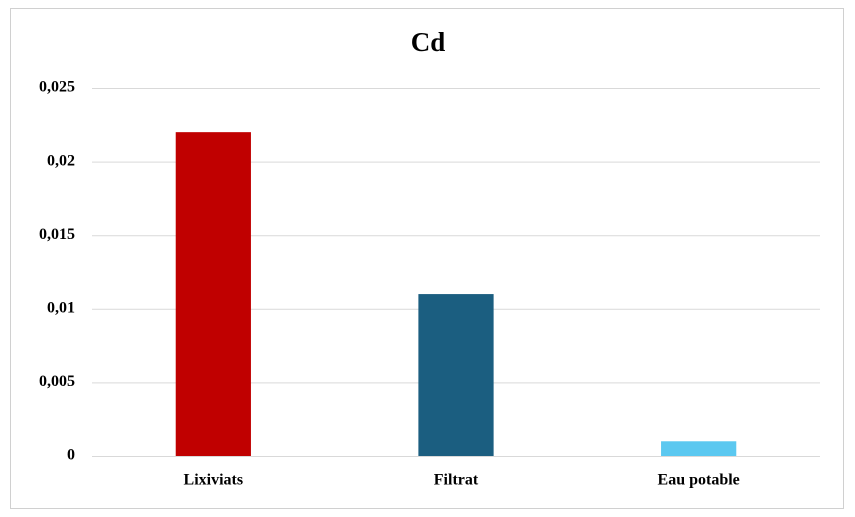 Image resolution: width=855 pixels, height=517 pixels. What do you see at coordinates (61, 307) in the screenshot?
I see `y-tick-label: 0,01` at bounding box center [61, 307].